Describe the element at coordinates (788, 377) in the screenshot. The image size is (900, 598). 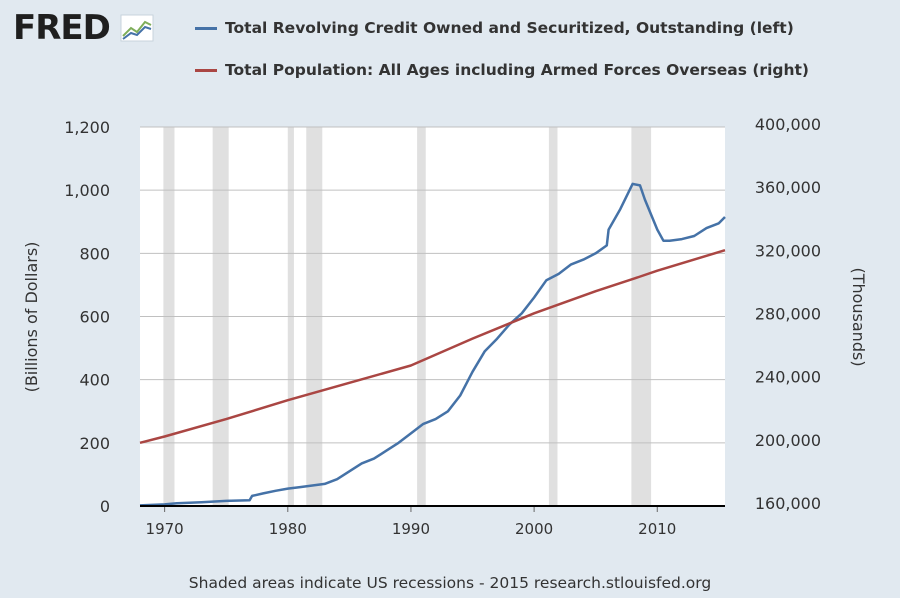
I see `right-tick-label-2: 240,000` at that location.